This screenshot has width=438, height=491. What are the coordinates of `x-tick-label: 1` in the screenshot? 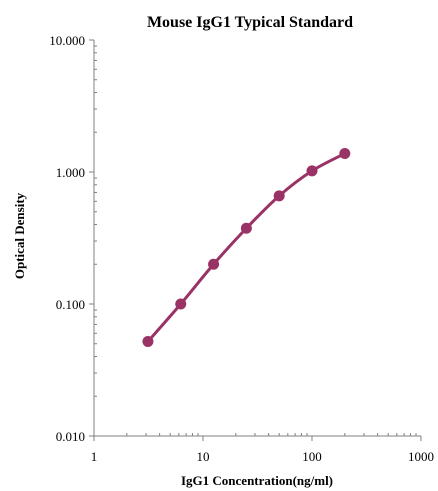 It's located at (94, 456).